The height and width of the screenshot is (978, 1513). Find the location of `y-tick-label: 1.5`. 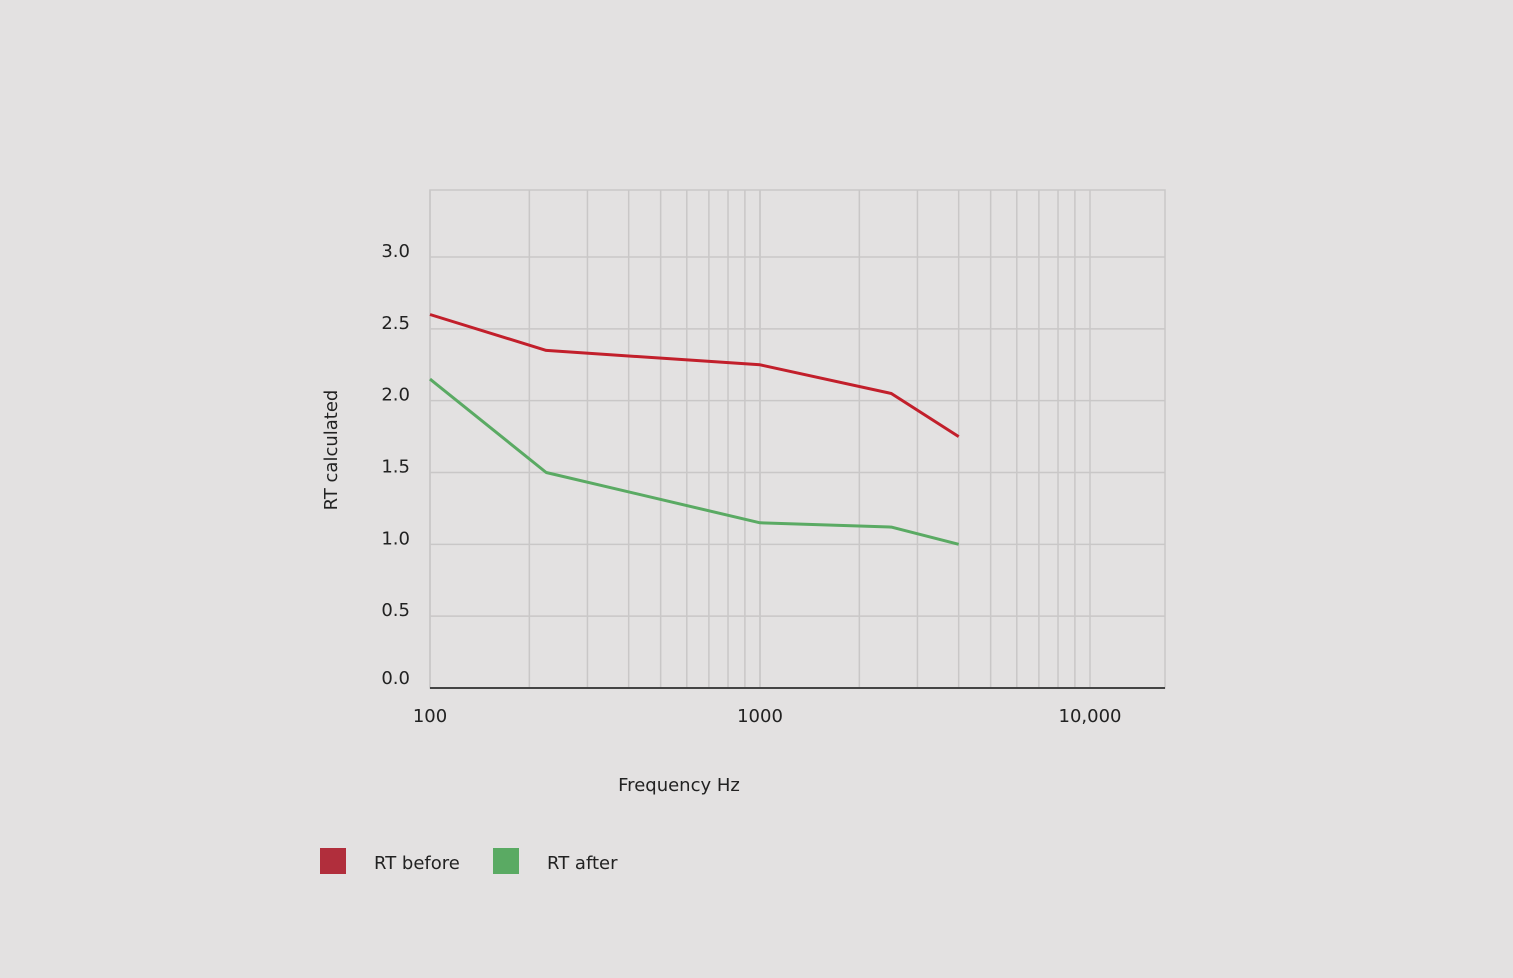

y-tick-label: 1.5 is located at coordinates (395, 467).